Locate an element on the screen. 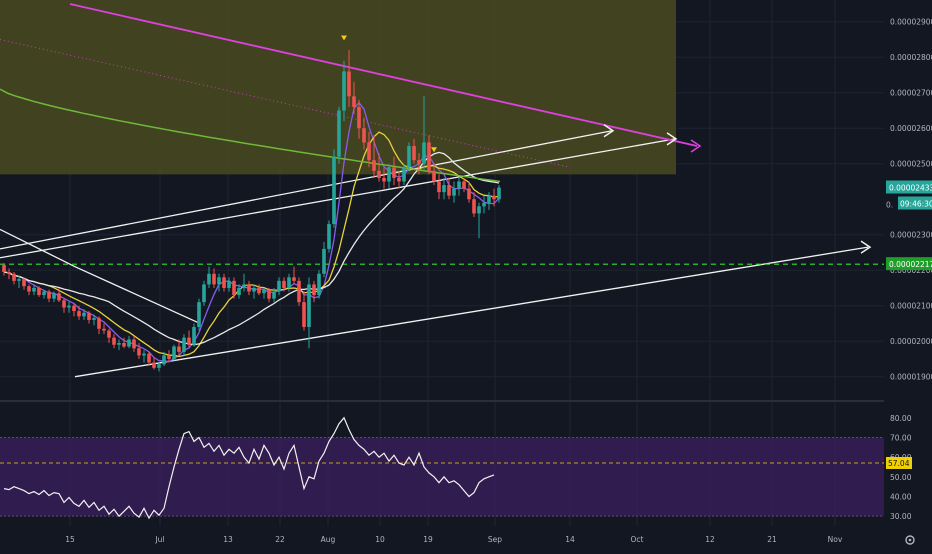 The height and width of the screenshot is (554, 932). rsi-band is located at coordinates (442, 477).